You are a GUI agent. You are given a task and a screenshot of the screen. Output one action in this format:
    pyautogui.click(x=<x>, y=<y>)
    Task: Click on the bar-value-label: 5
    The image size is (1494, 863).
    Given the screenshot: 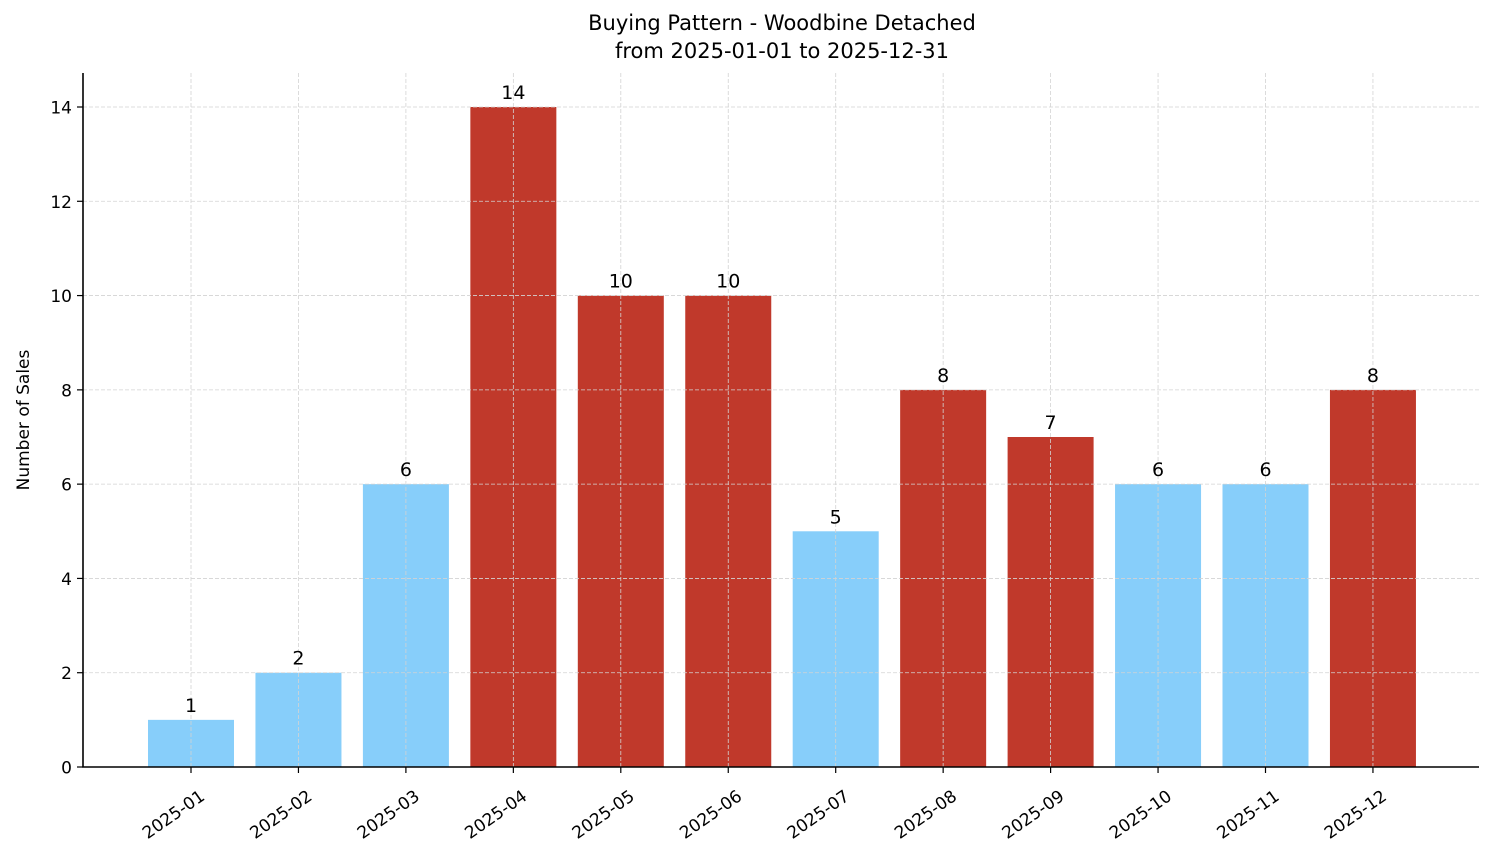 What is the action you would take?
    pyautogui.click(x=836, y=517)
    